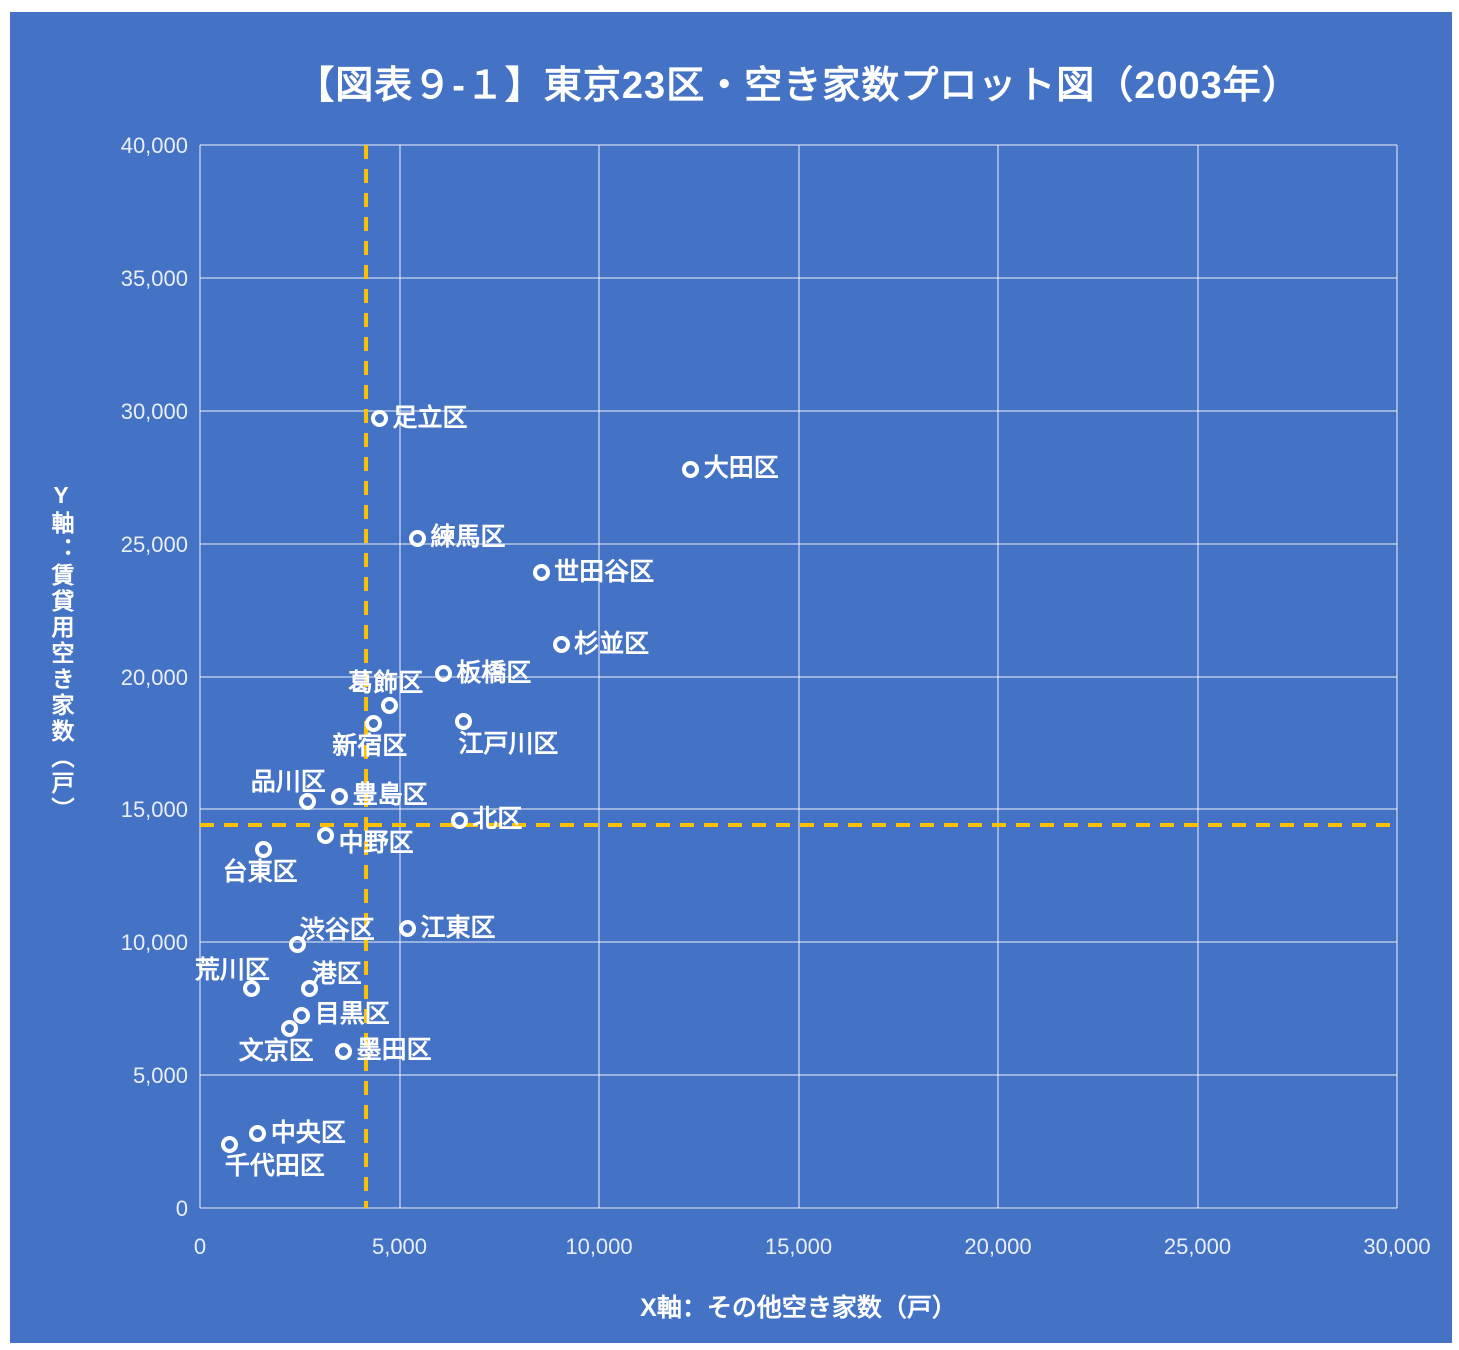 The width and height of the screenshot is (1459, 1350). Describe the element at coordinates (430, 417) in the screenshot. I see `data-point-label: 足立区` at that location.